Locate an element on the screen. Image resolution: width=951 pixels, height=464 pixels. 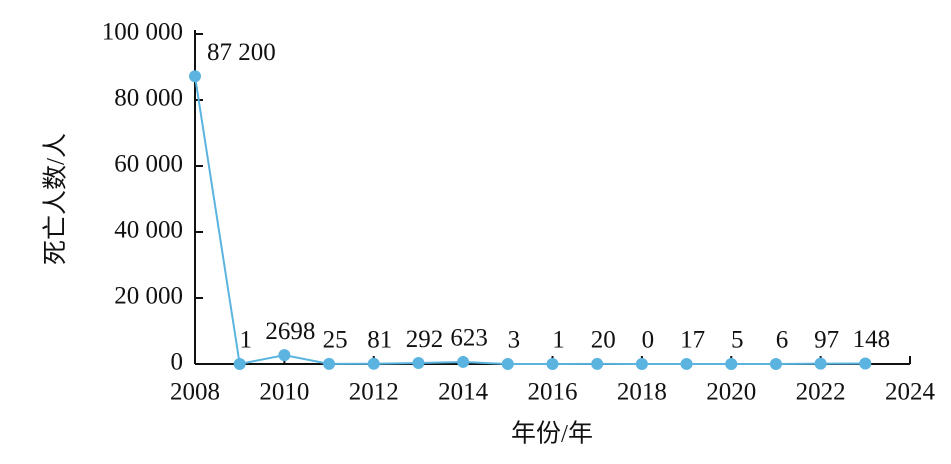
value-label: 292 is located at coordinates (425, 339).